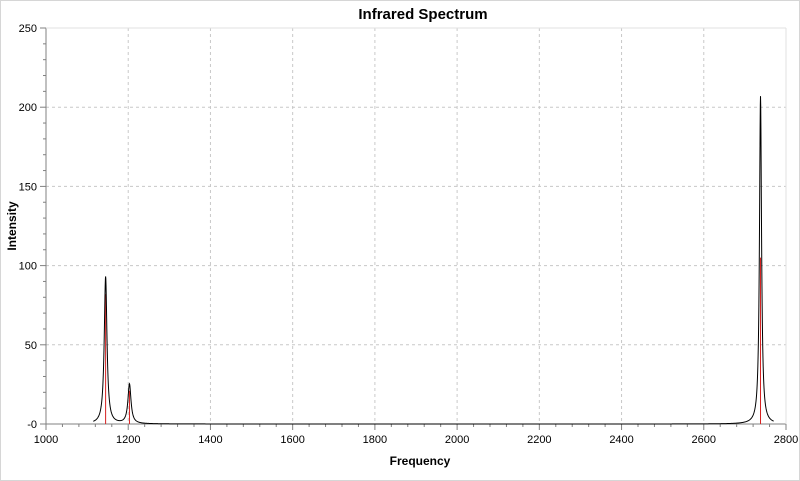  What do you see at coordinates (28, 187) in the screenshot?
I see `y-tick-label: 150` at bounding box center [28, 187].